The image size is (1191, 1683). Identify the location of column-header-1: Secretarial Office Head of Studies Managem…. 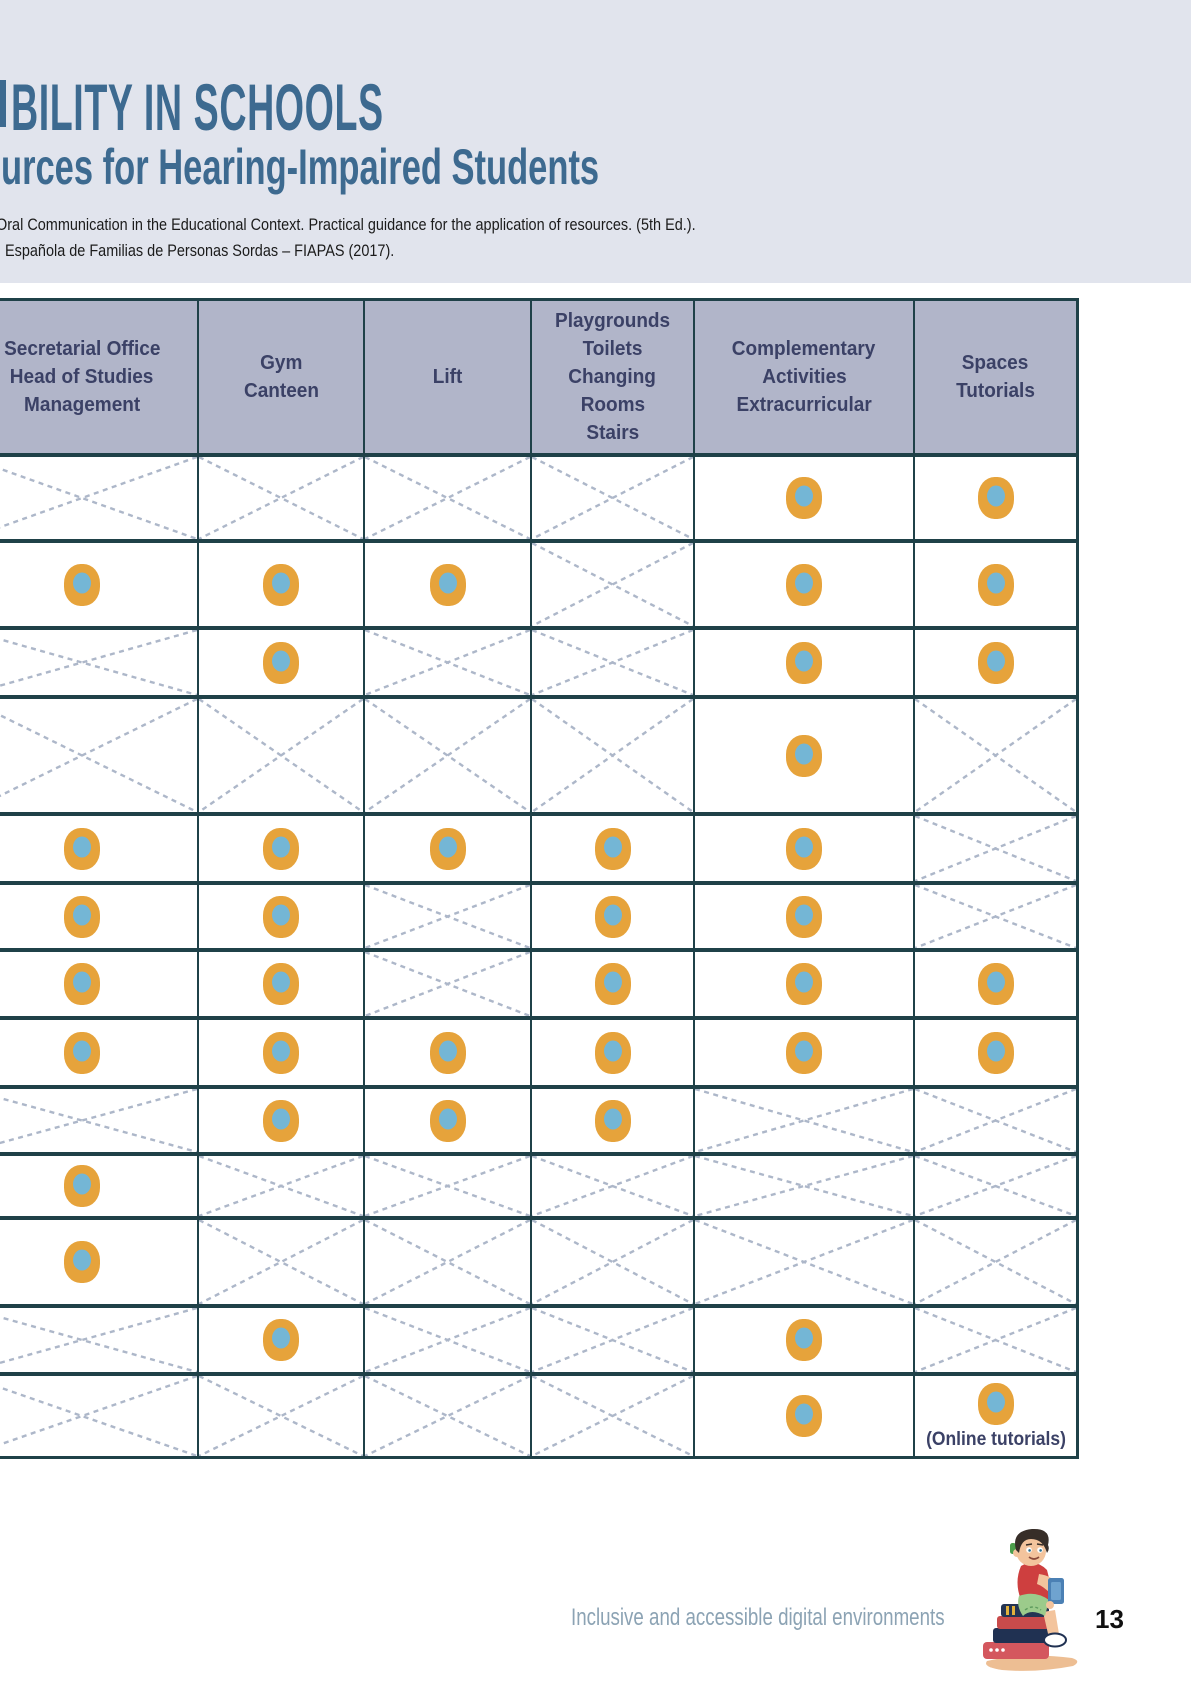
(98, 377).